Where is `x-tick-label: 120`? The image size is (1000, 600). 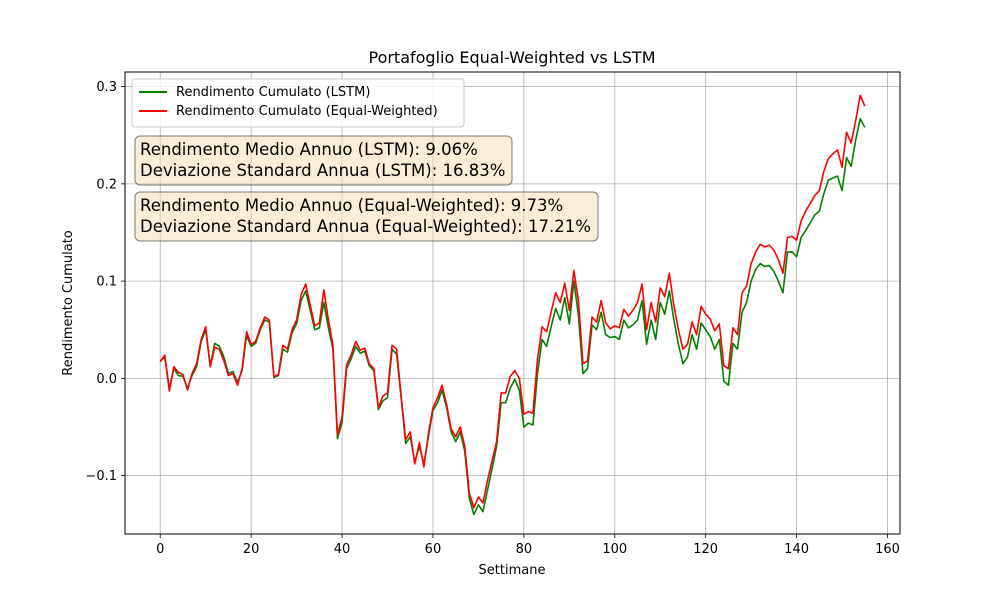
x-tick-label: 120 is located at coordinates (705, 549).